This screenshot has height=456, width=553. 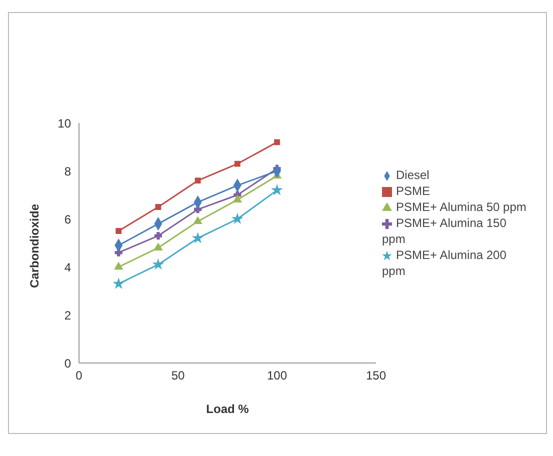 I want to click on legend-label: Diesel, so click(x=413, y=175).